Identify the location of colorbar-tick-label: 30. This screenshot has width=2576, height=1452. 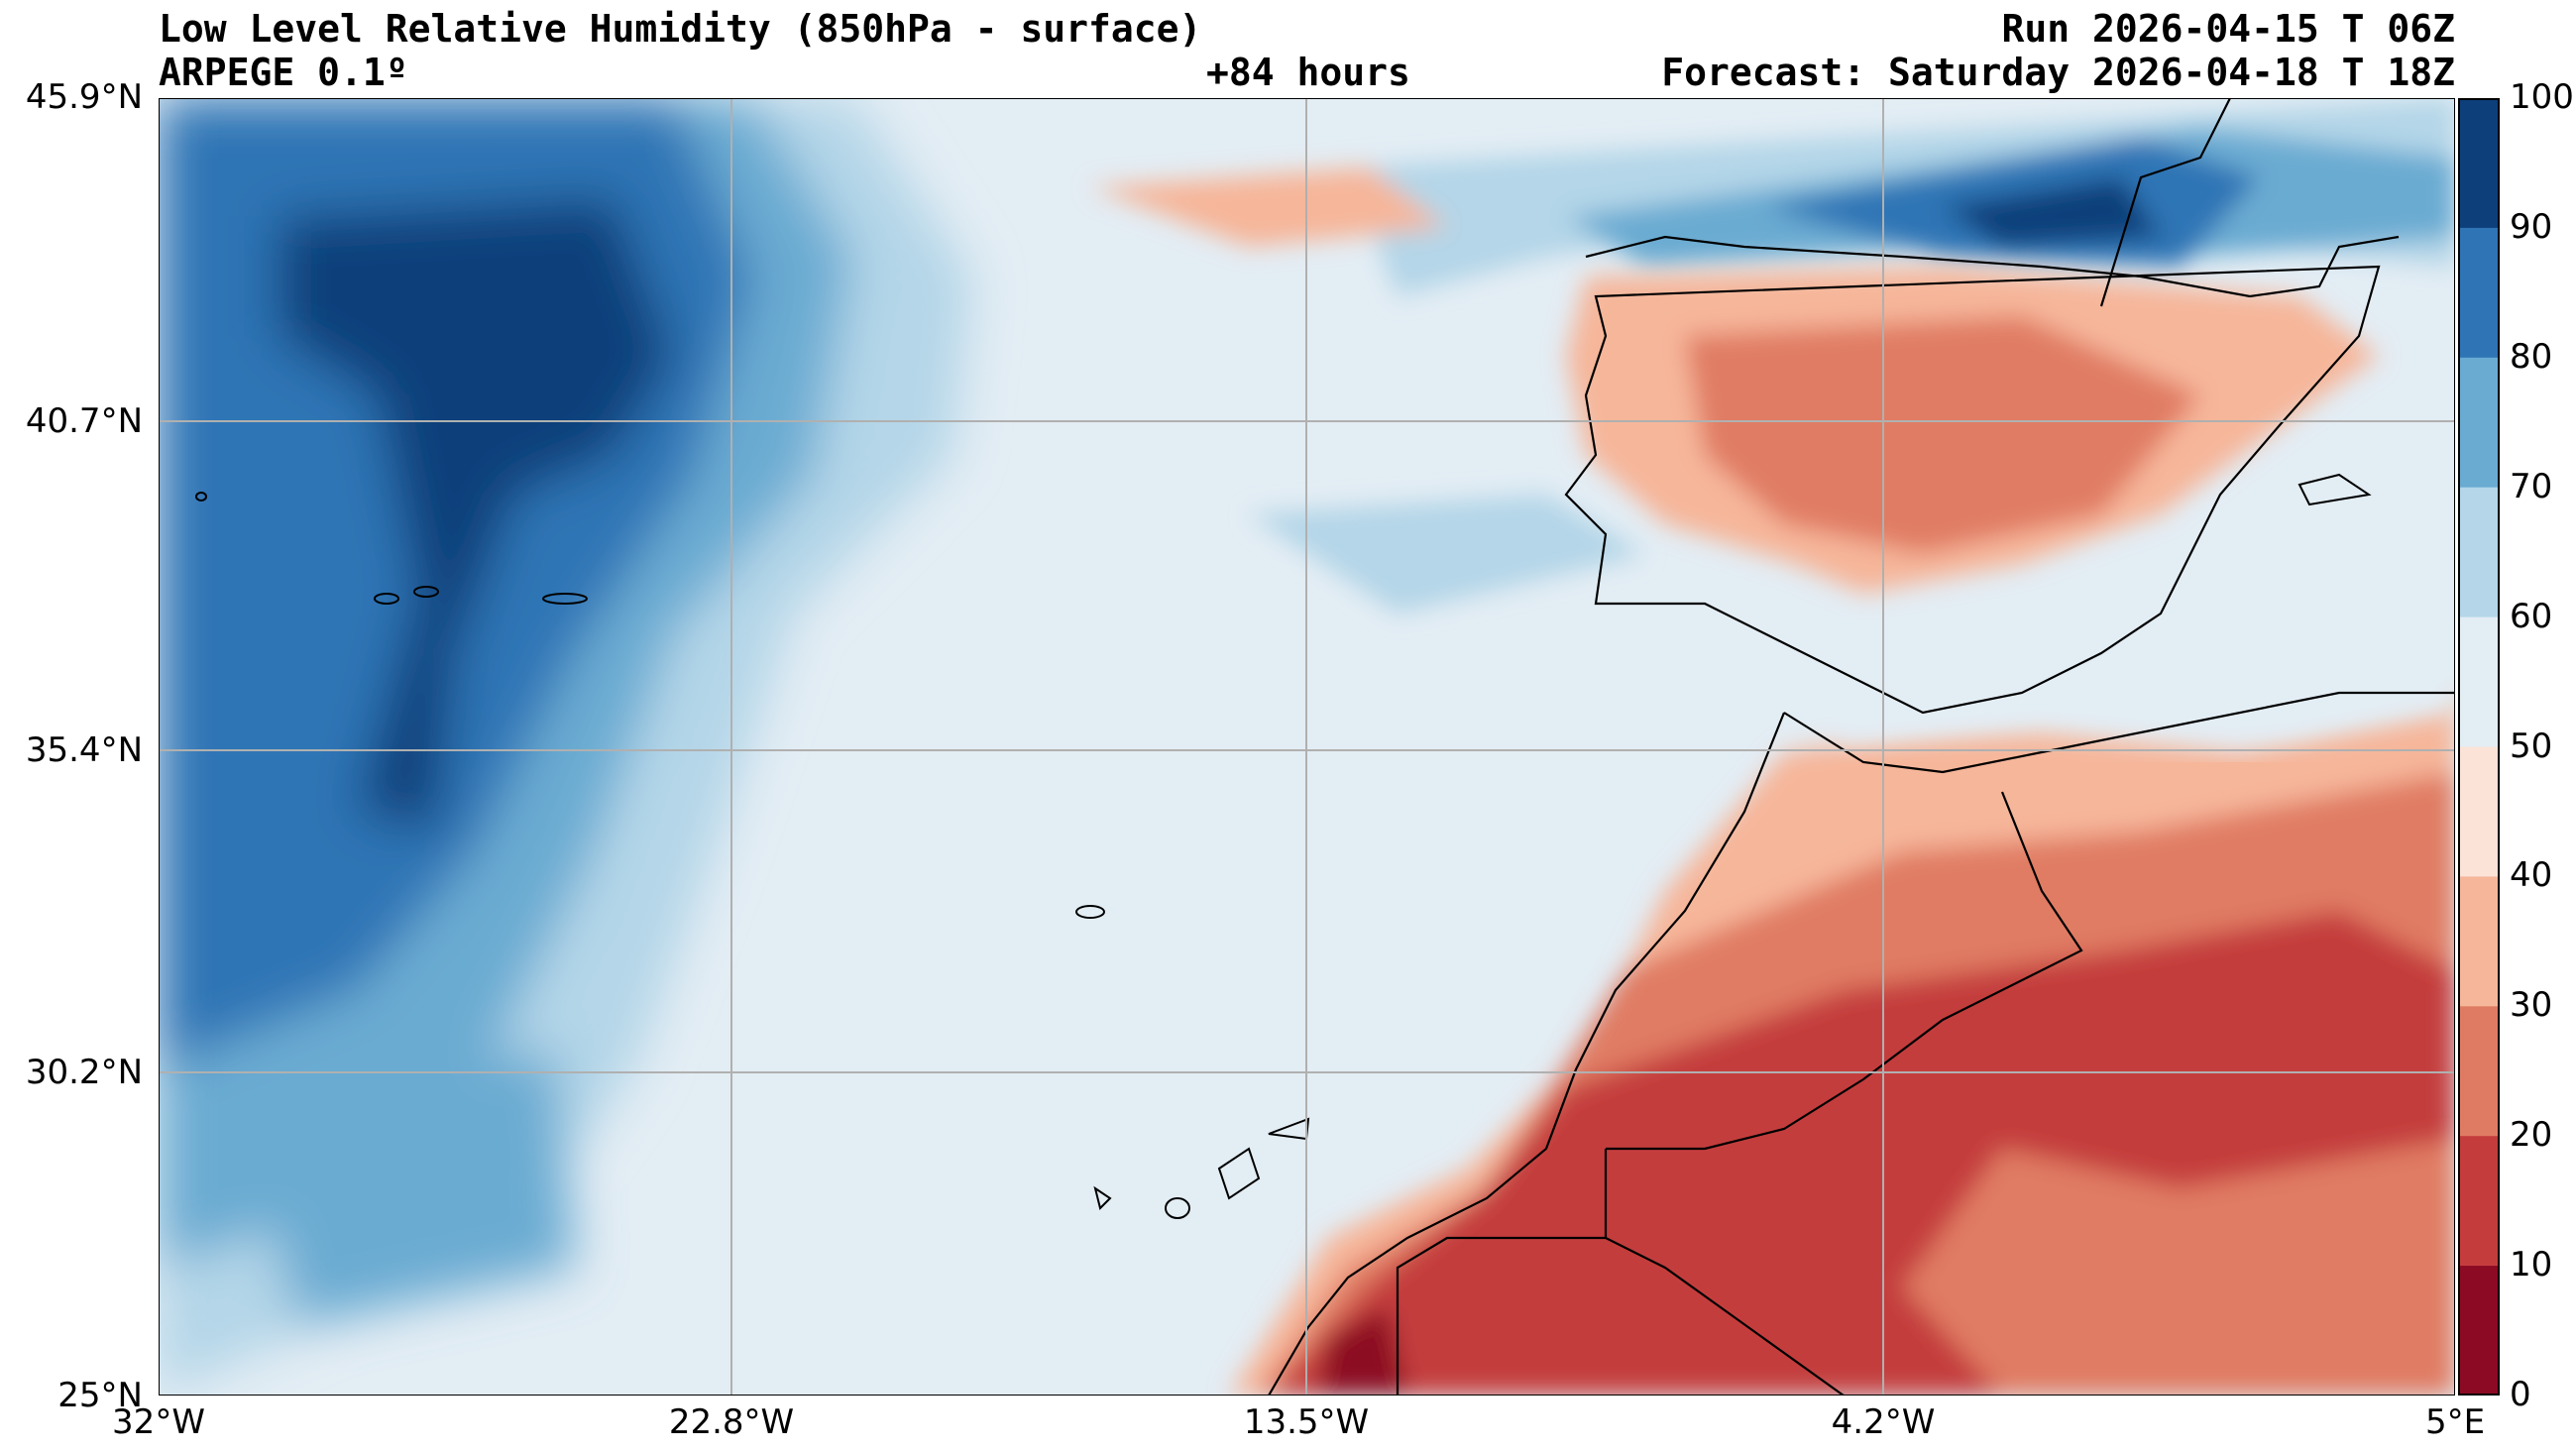
(2531, 1005).